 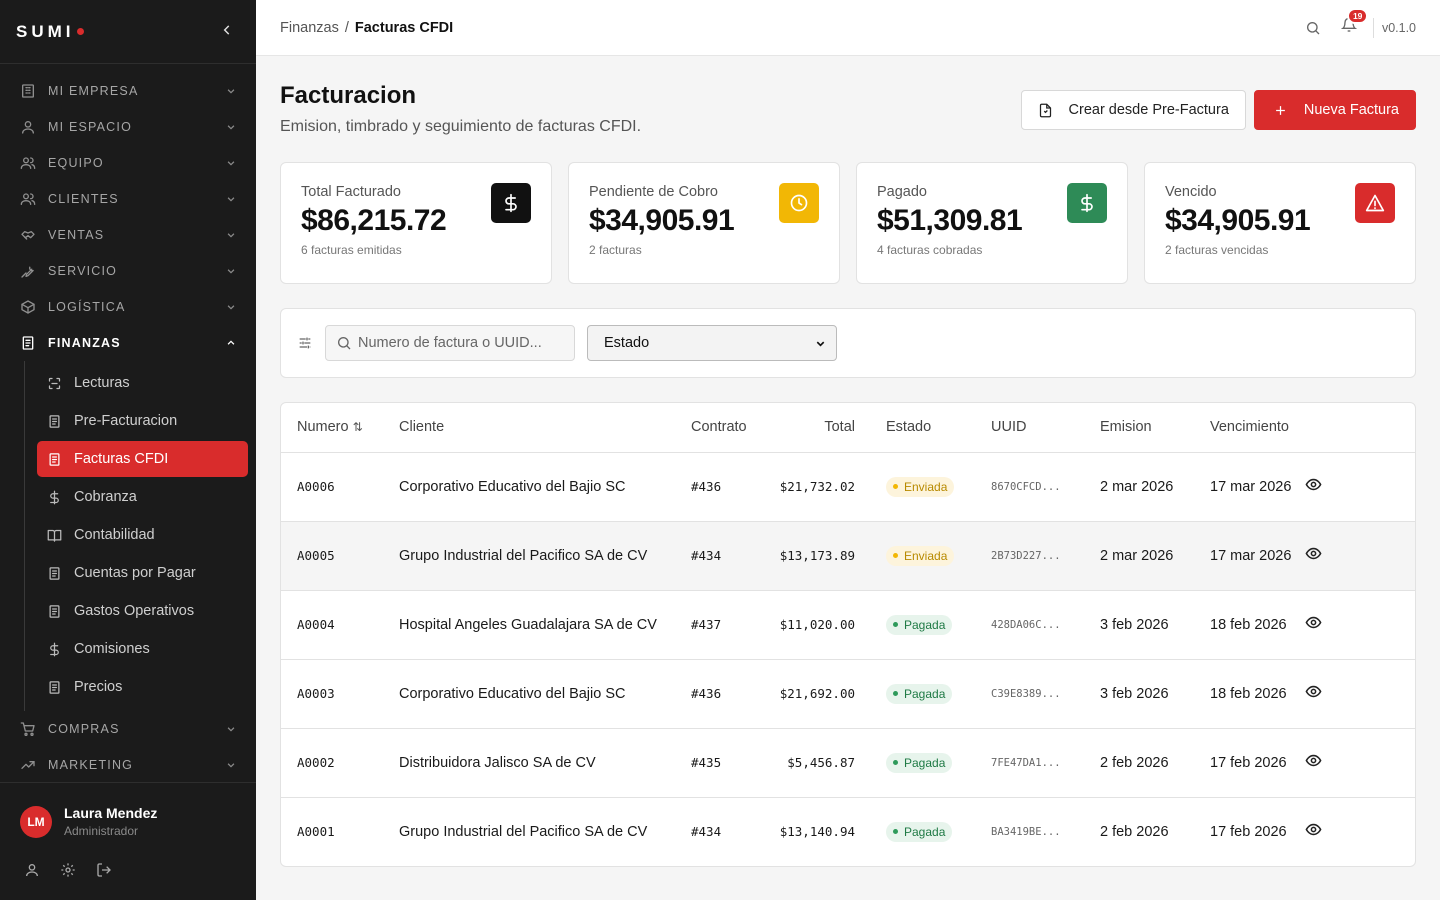 What do you see at coordinates (1334, 110) in the screenshot?
I see `new-invoice-button: Nueva Factura` at bounding box center [1334, 110].